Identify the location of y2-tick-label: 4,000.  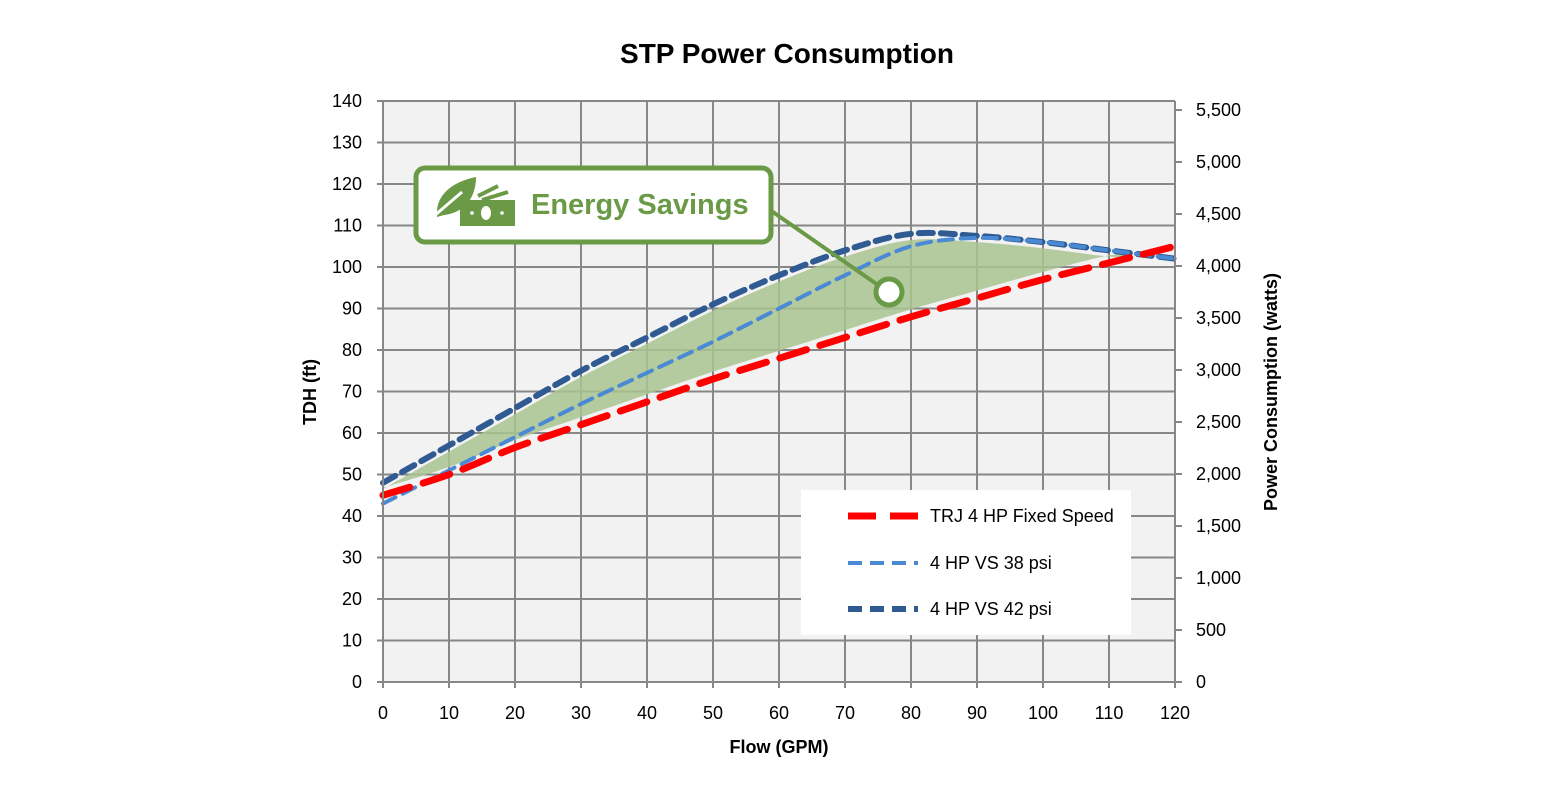
(1218, 266).